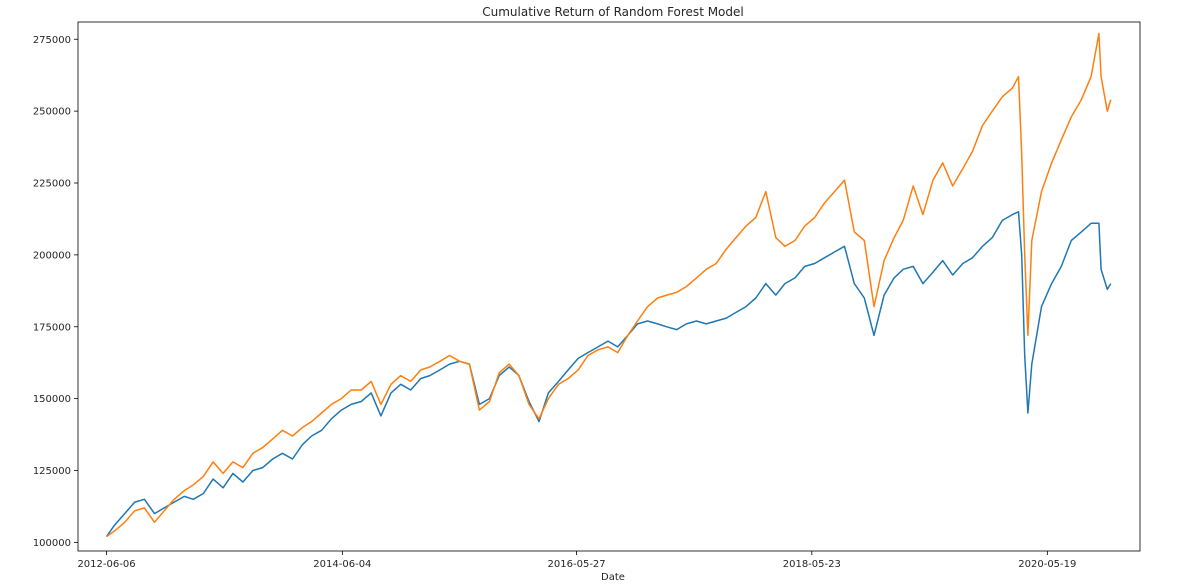 This screenshot has height=585, width=1178. What do you see at coordinates (613, 577) in the screenshot?
I see `x-axis-label: Date` at bounding box center [613, 577].